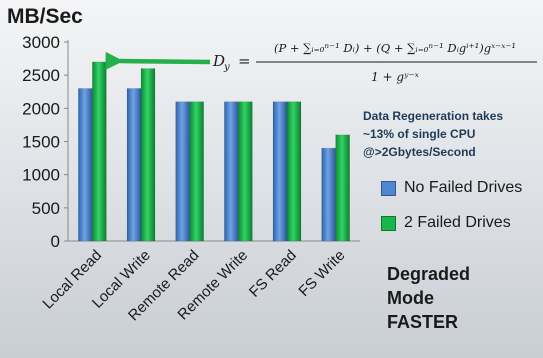 The image size is (543, 358). Describe the element at coordinates (462, 274) in the screenshot. I see `callout-line: Degraded` at that location.